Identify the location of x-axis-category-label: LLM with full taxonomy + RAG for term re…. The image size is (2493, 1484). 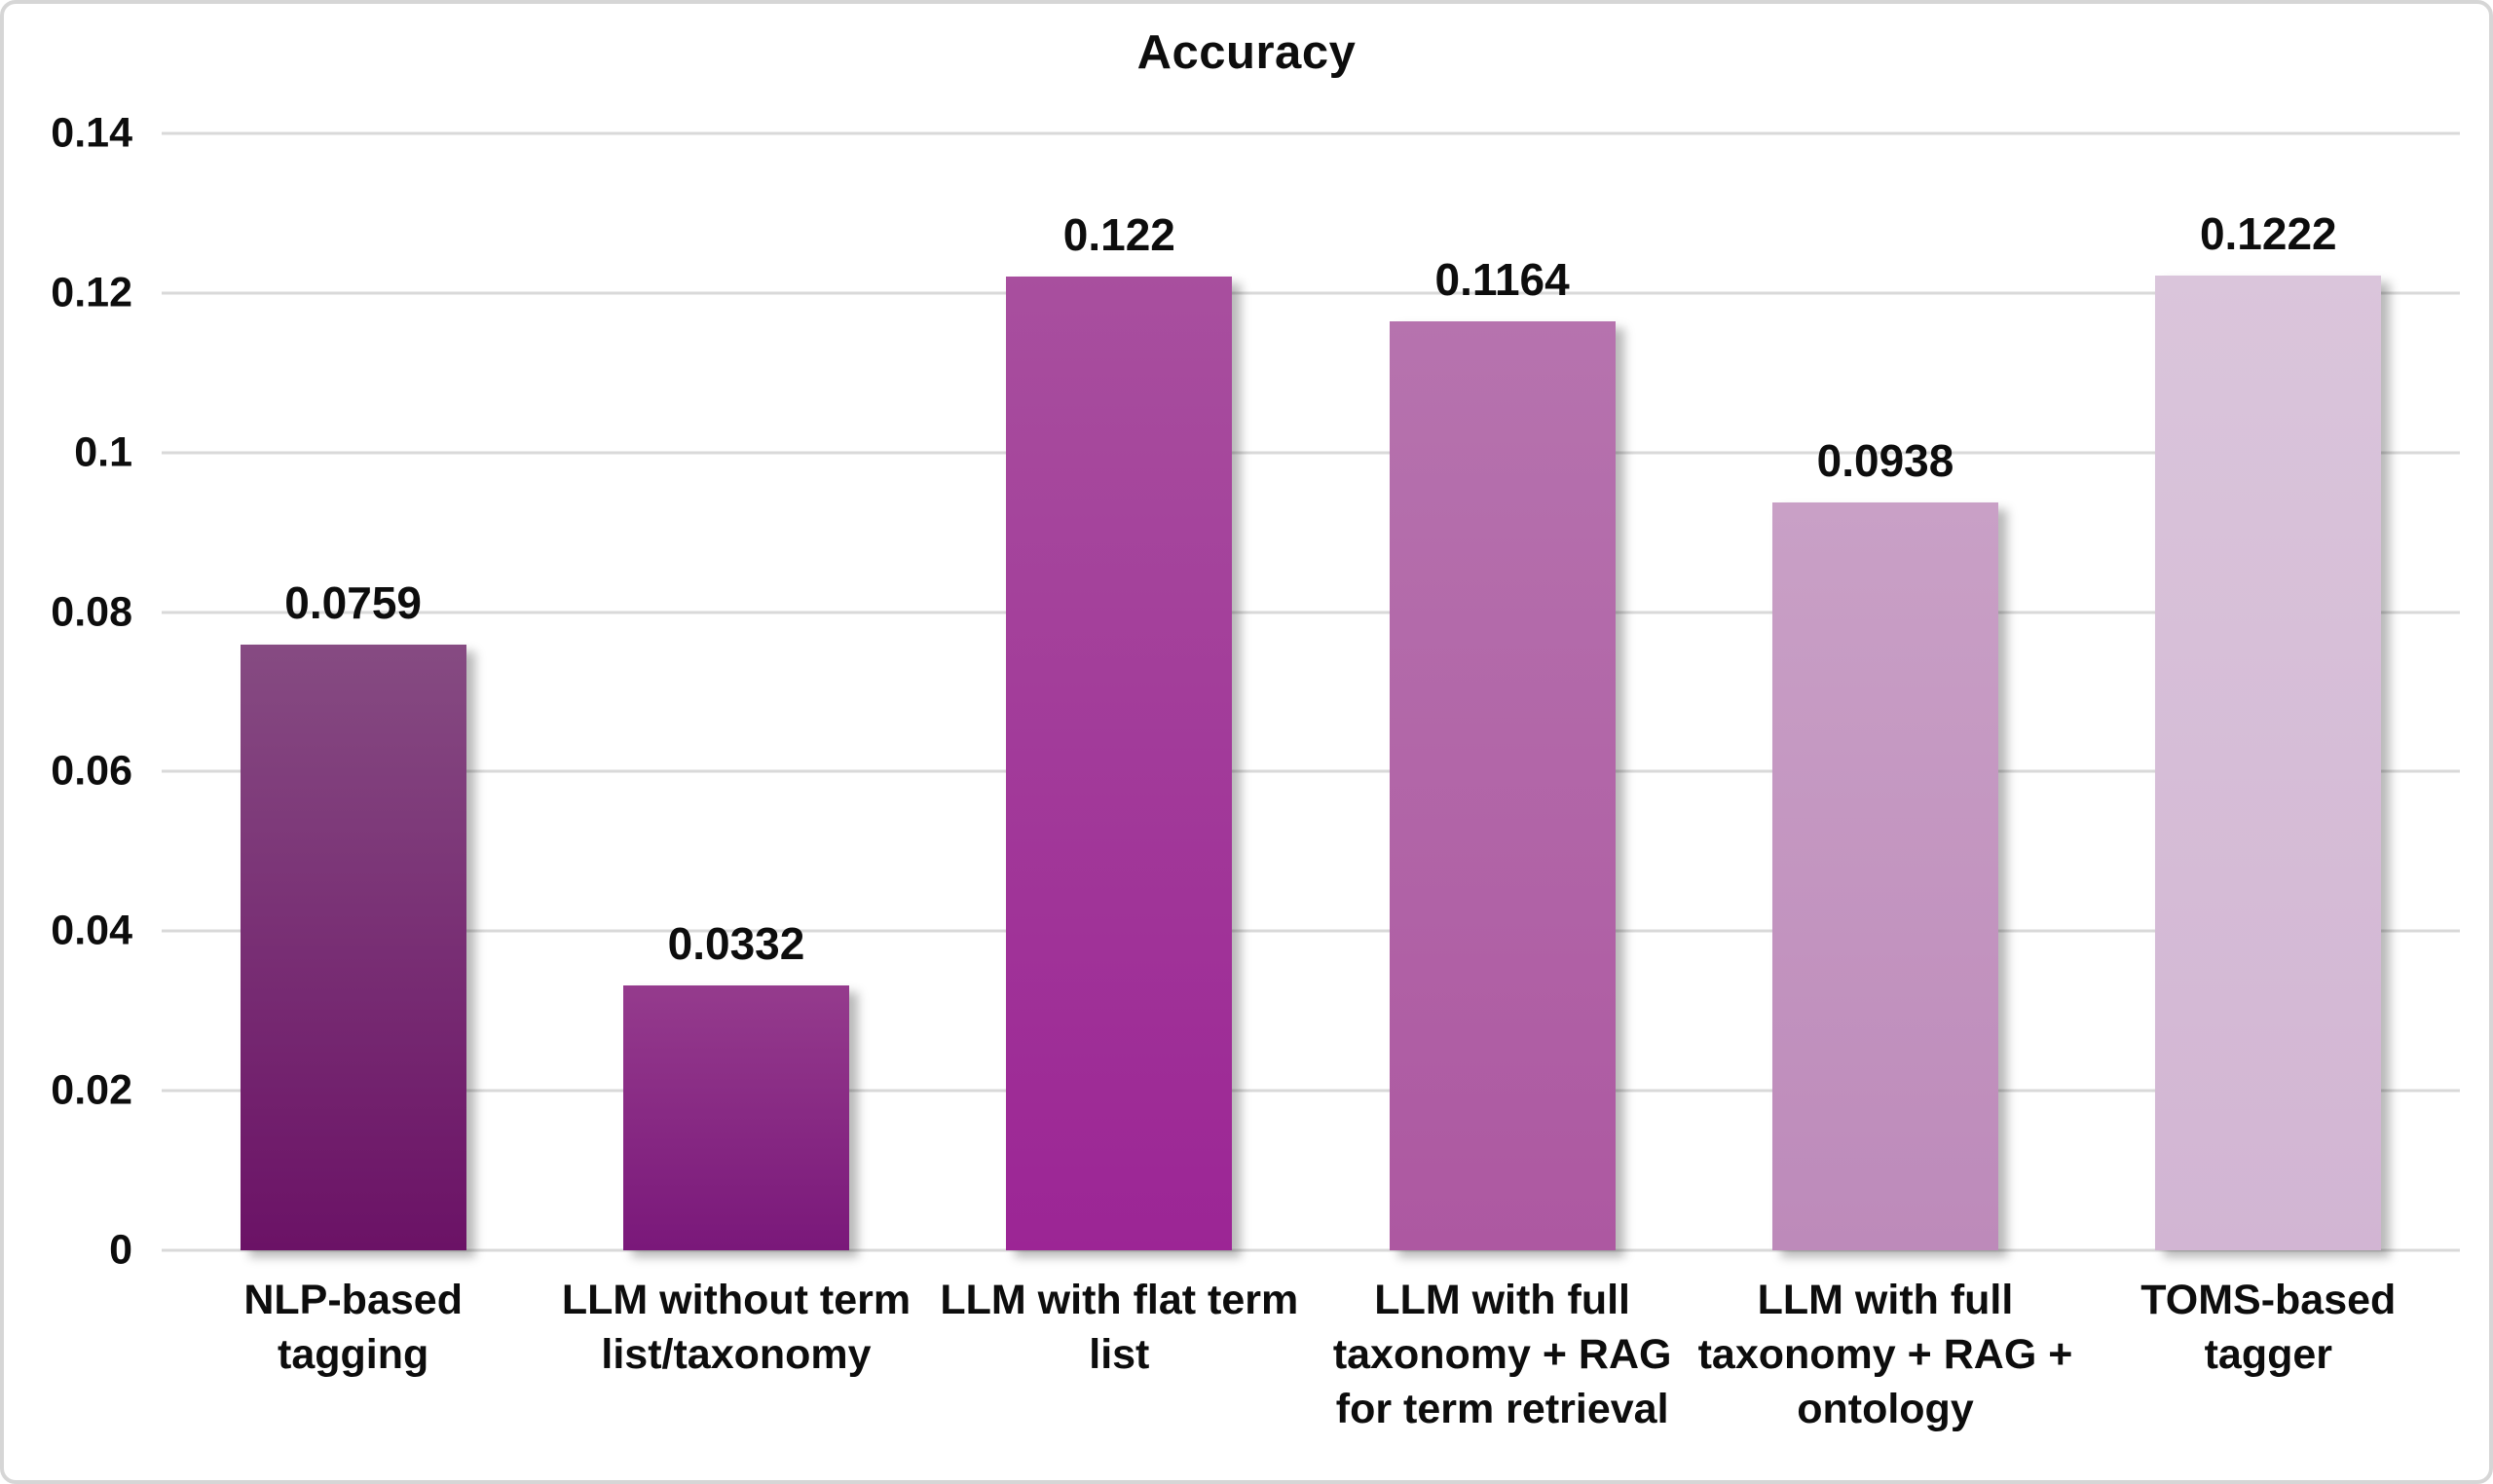
(1502, 1354).